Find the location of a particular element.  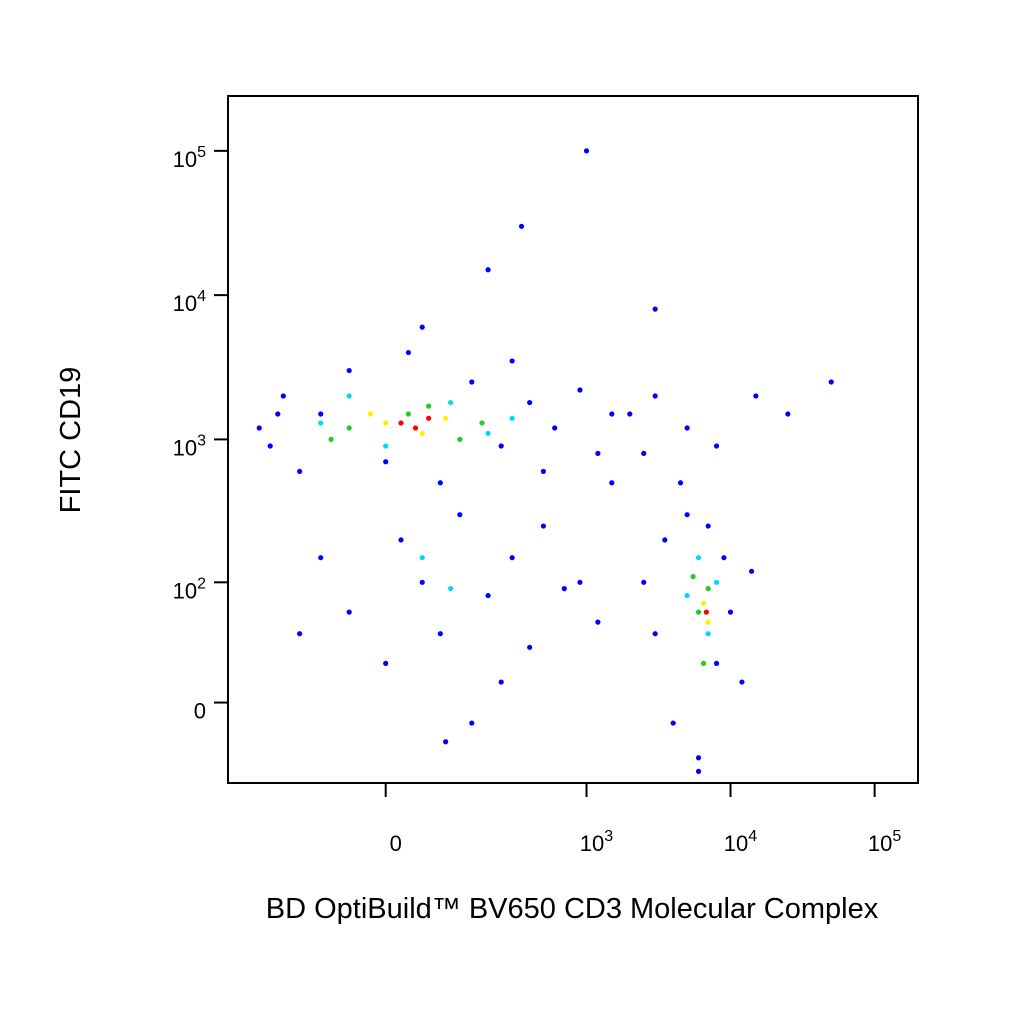

x-tick-label: 10⁵ is located at coordinates (884, 842).